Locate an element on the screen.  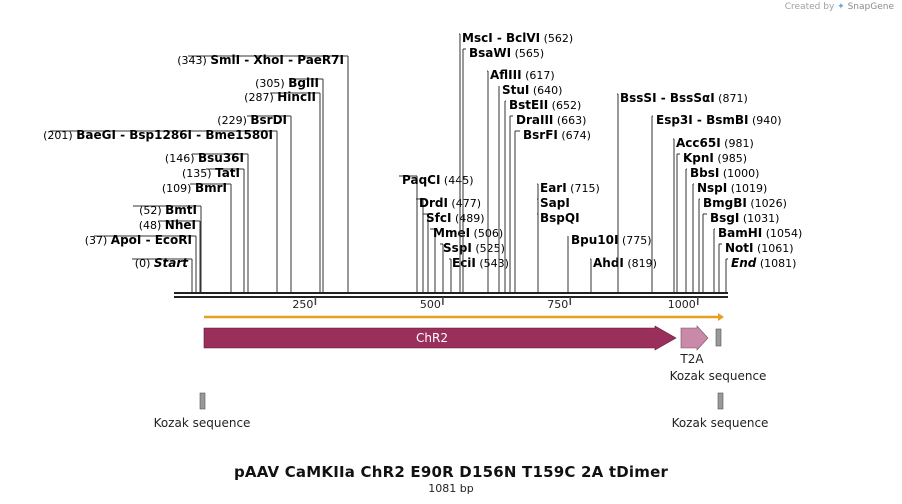
cut-site-ecii: EciI (543) is located at coordinates (479, 274).